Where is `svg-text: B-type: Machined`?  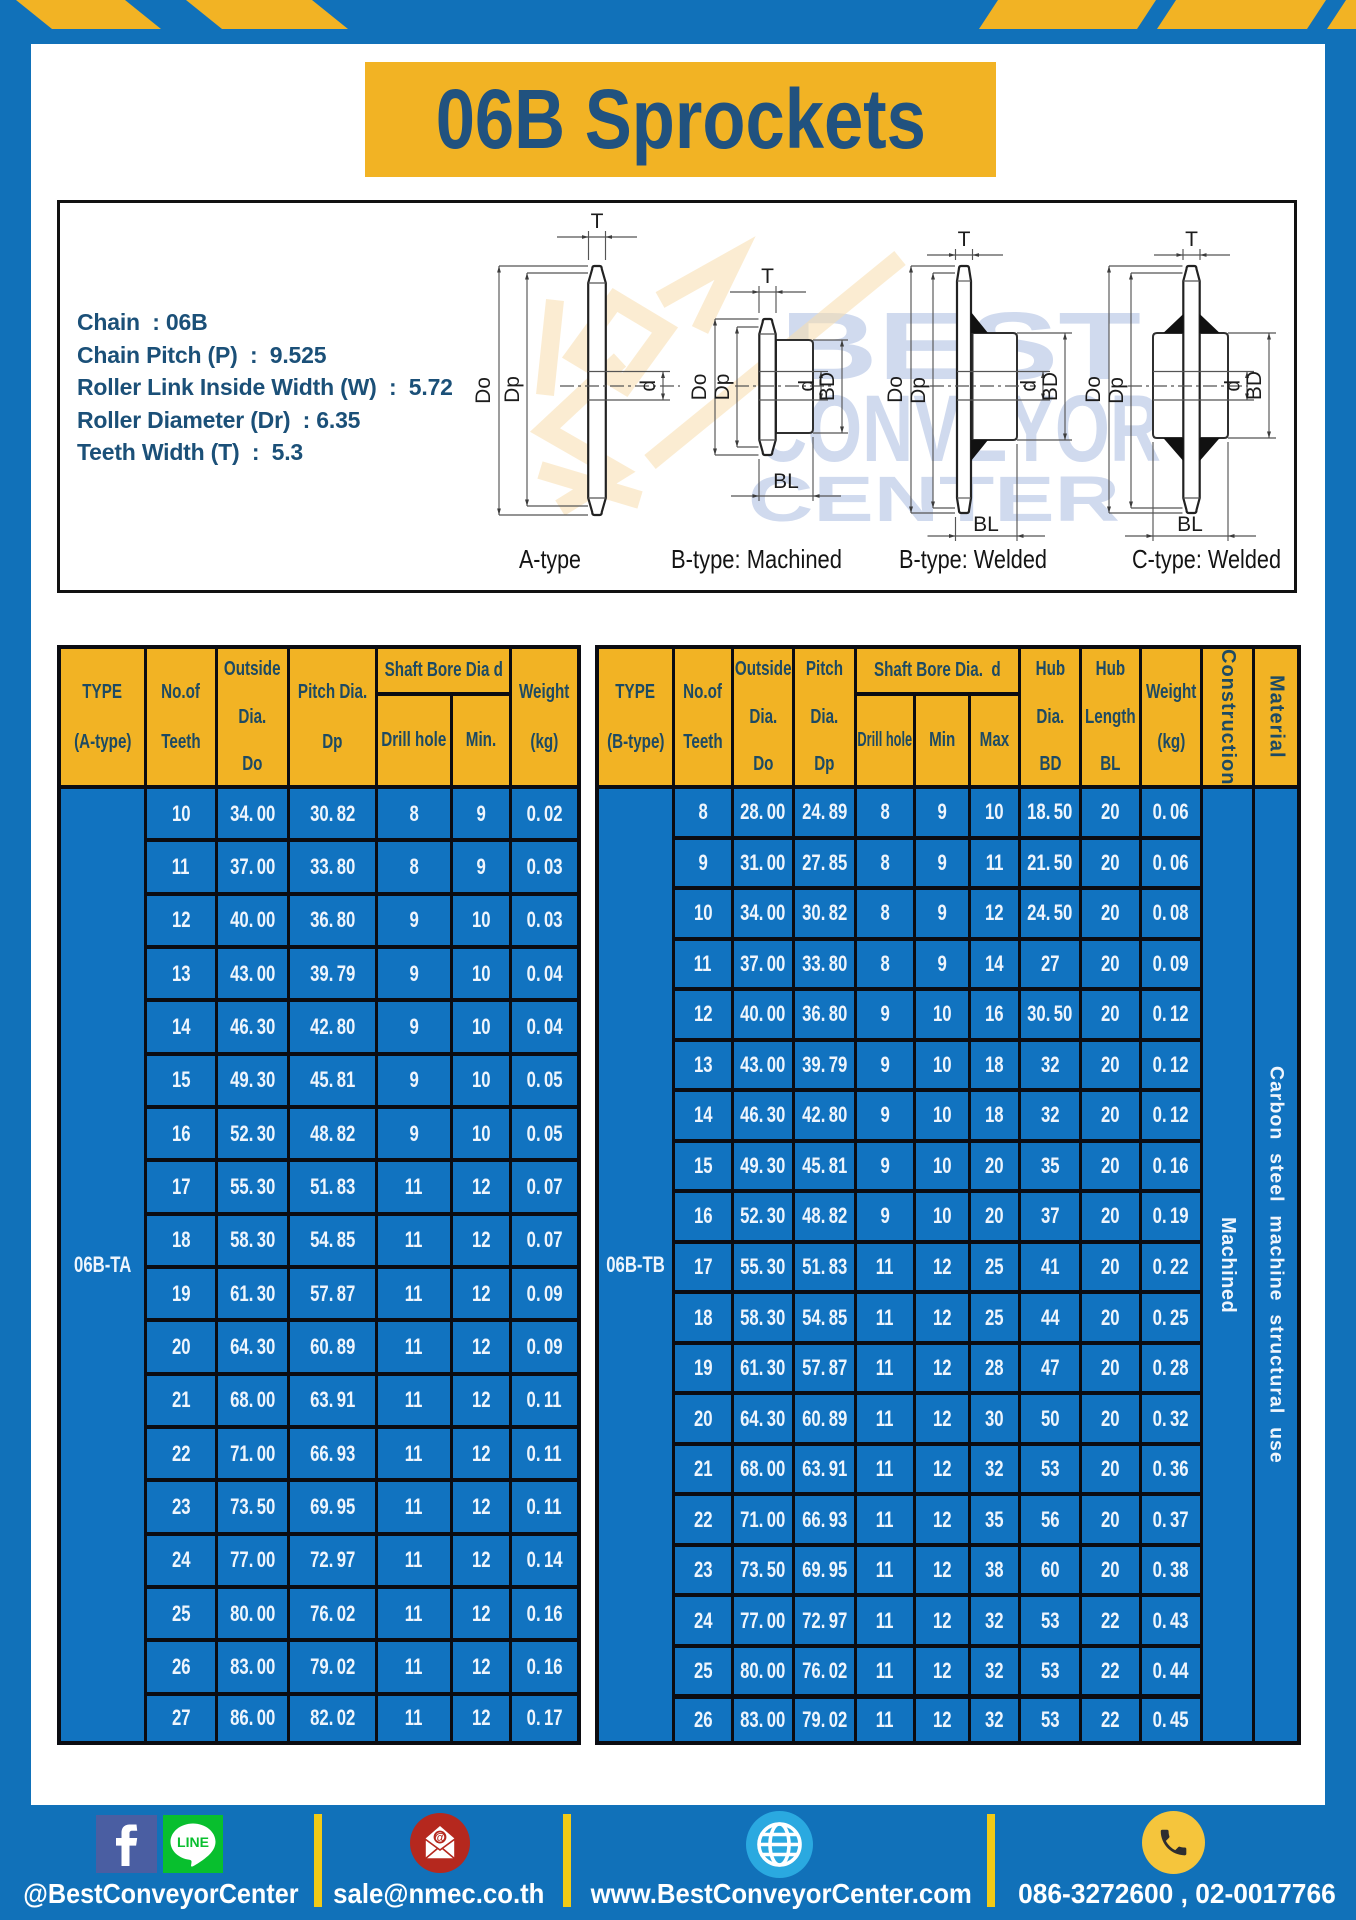 svg-text: B-type: Machined is located at coordinates (756, 559).